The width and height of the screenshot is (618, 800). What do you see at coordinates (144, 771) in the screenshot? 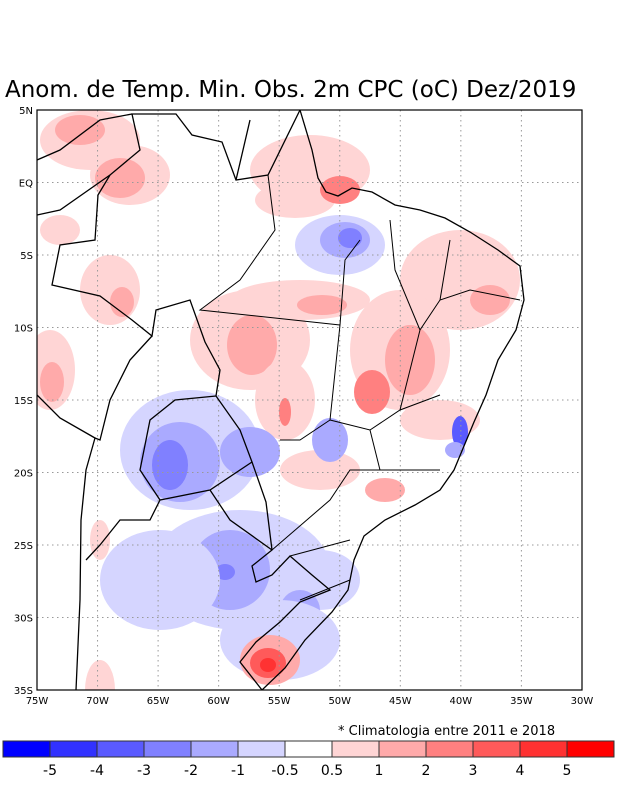
I see `colorbar-label: -3` at bounding box center [144, 771].